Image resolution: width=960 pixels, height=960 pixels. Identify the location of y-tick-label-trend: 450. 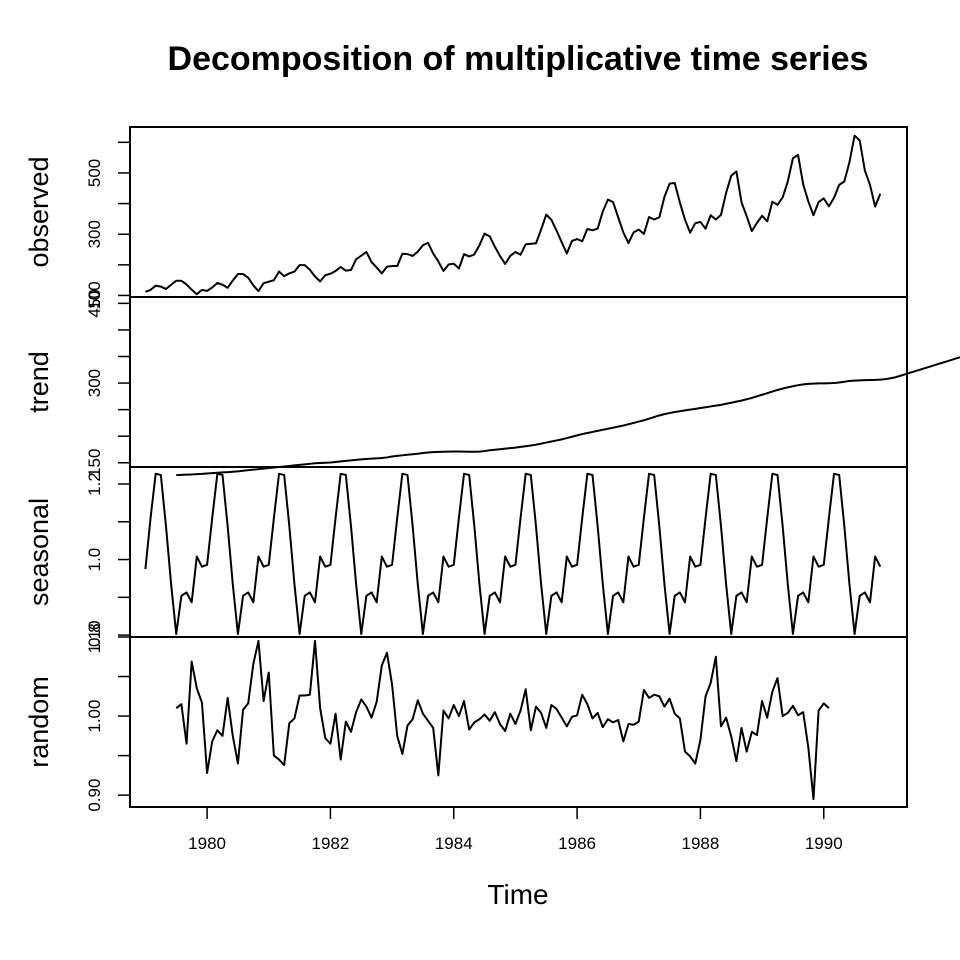
(94, 303).